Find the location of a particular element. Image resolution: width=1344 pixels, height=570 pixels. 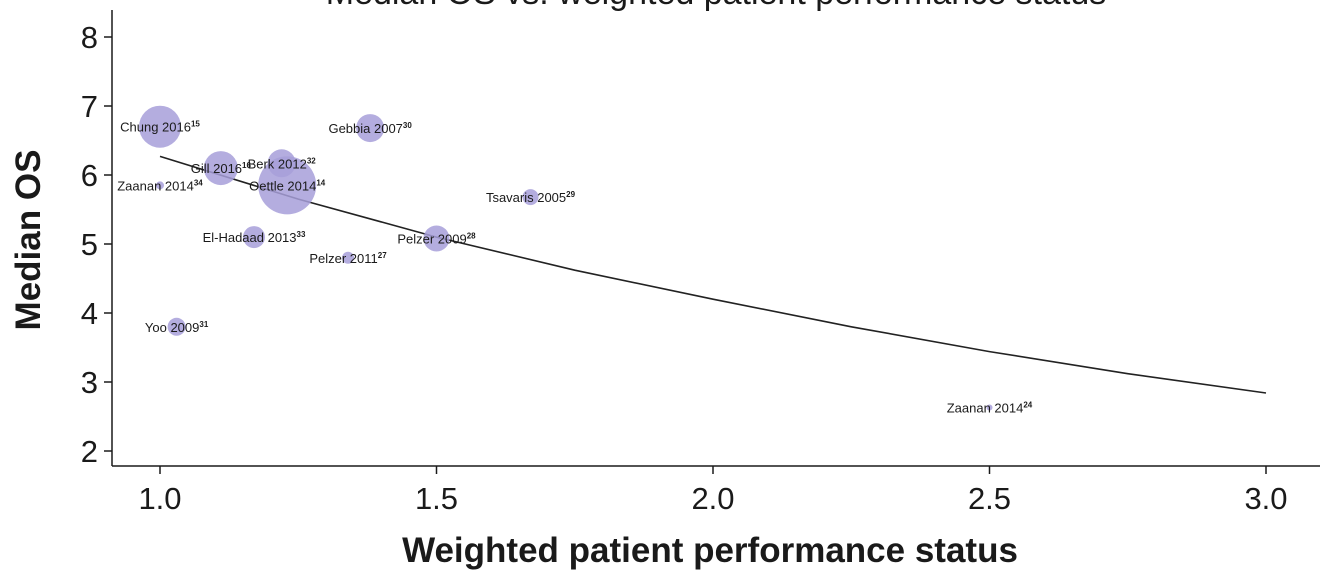

point-label-name: Gebbia 2007 is located at coordinates (365, 128).